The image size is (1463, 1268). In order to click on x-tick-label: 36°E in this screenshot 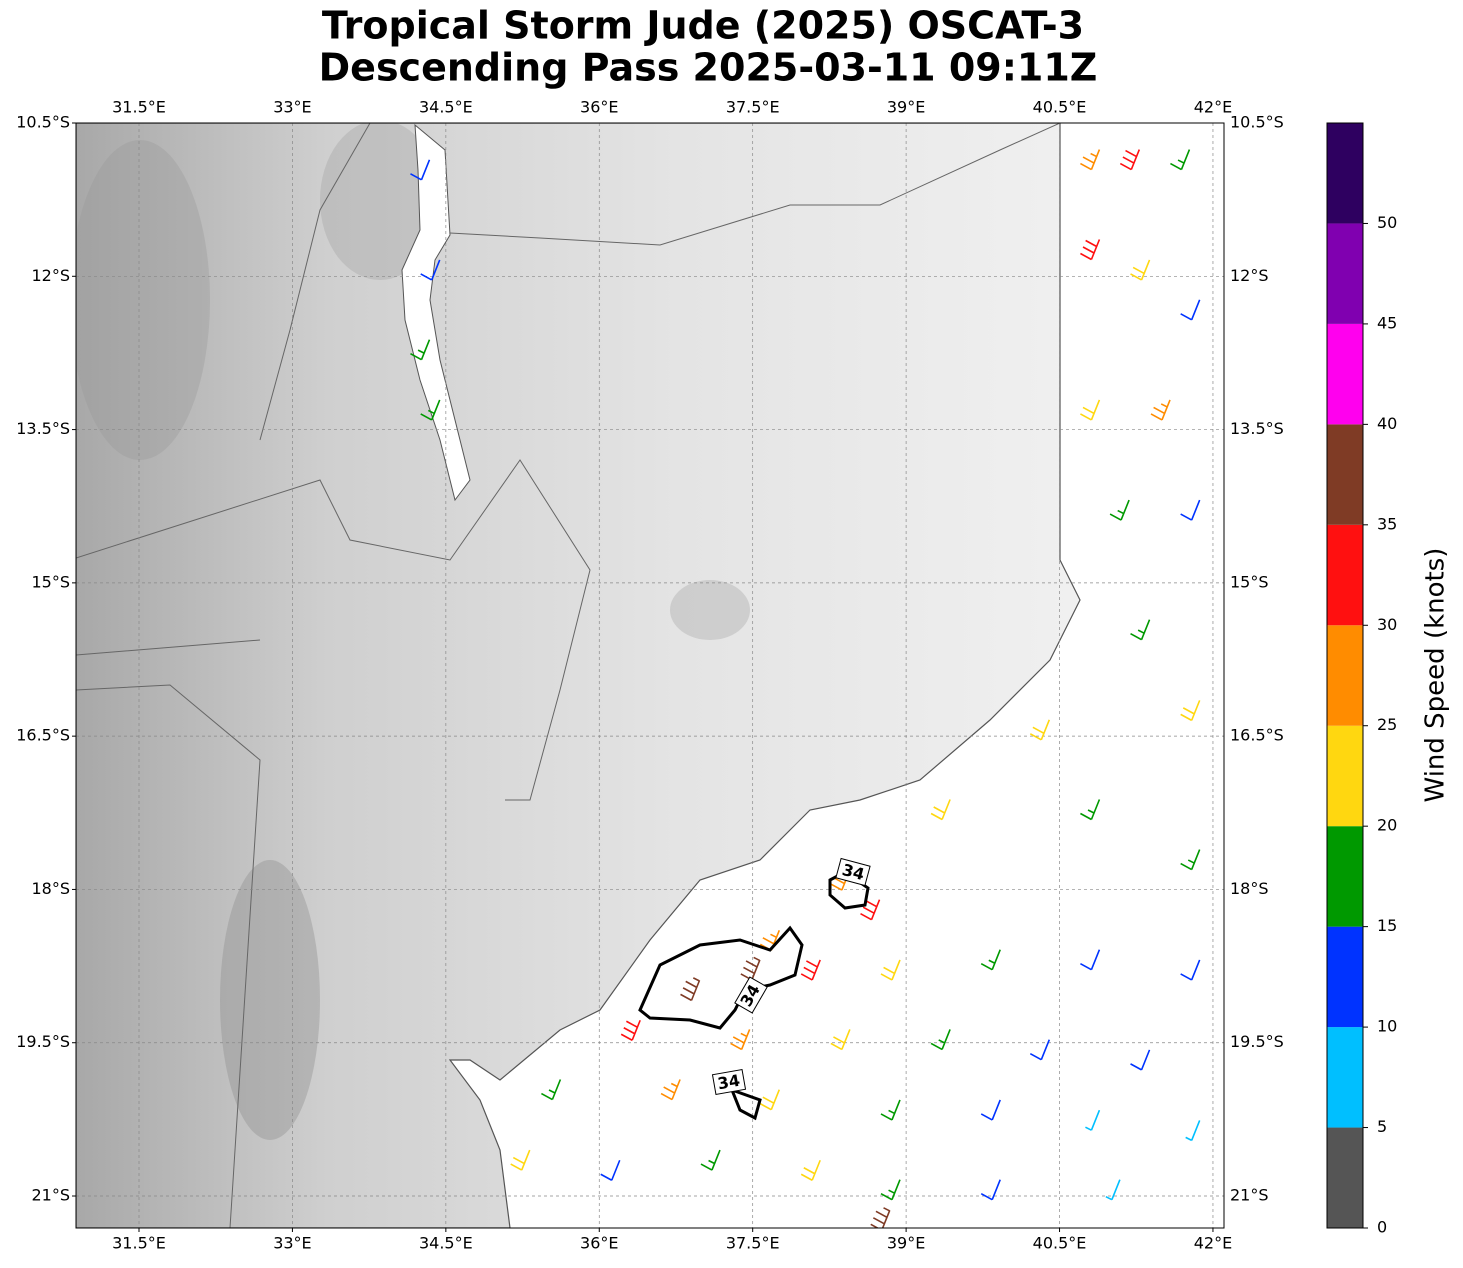, I will do `click(599, 1243)`.